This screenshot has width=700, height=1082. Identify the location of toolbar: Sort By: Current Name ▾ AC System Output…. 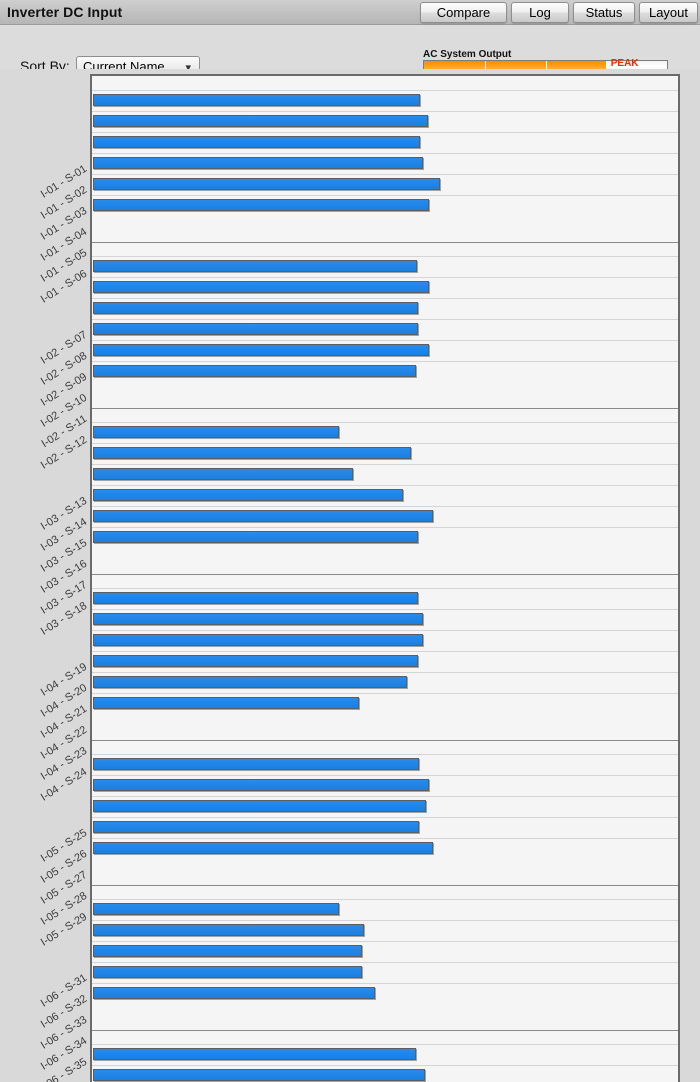
(350, 55).